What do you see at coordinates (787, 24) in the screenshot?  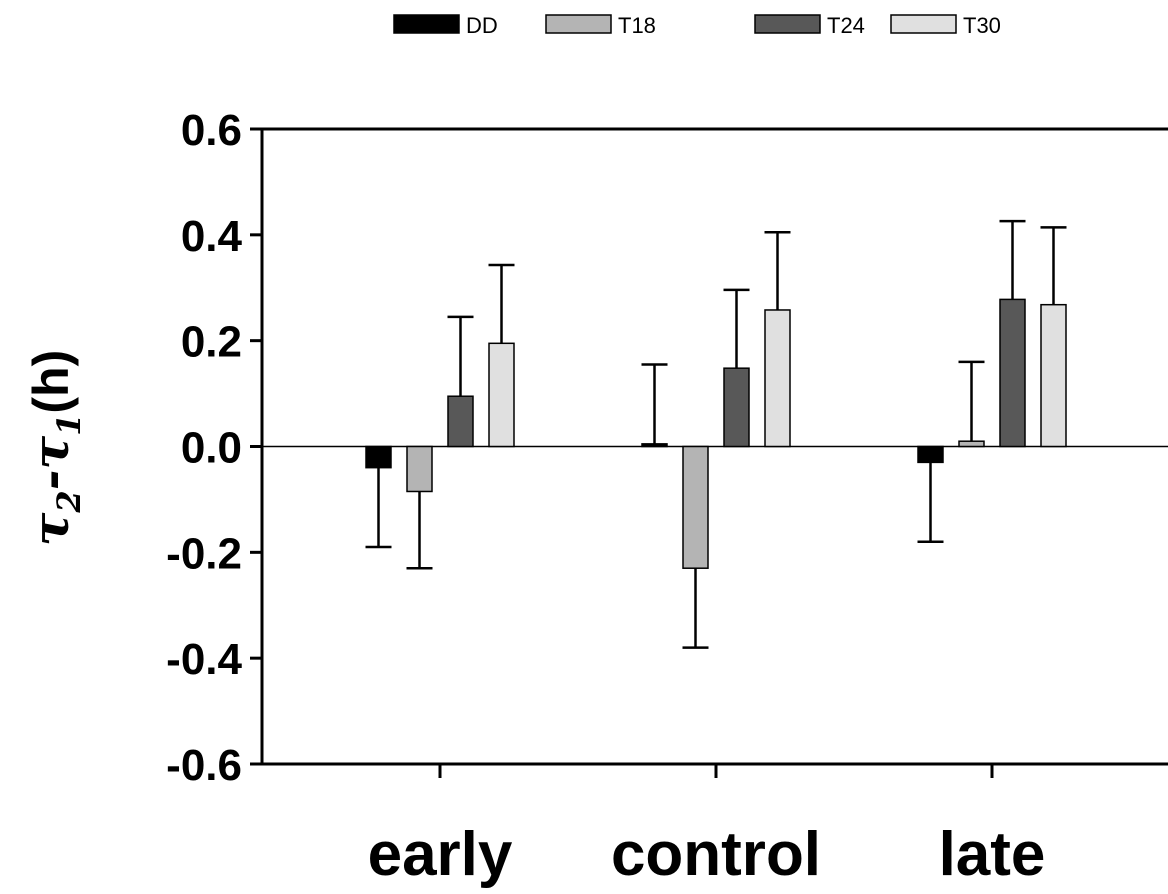 I see `legend-swatch-T24` at bounding box center [787, 24].